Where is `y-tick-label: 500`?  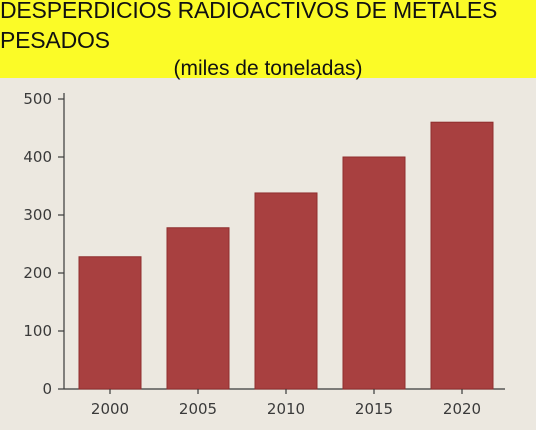 y-tick-label: 500 is located at coordinates (37, 99).